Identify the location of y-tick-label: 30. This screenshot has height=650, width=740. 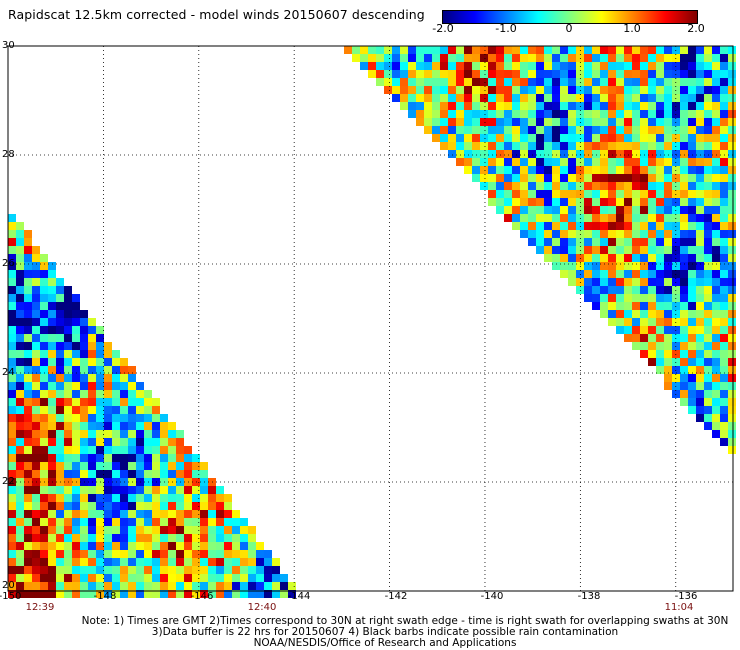
(8, 45).